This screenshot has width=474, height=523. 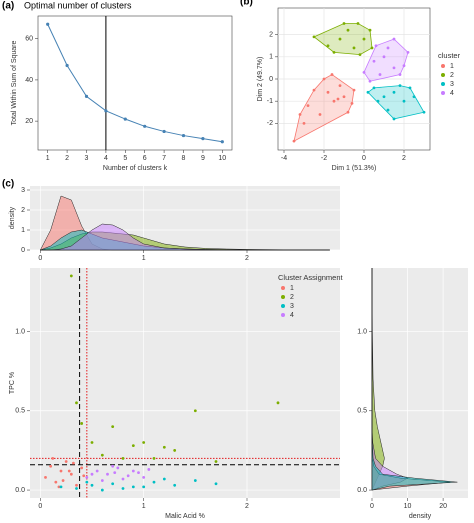 I want to click on x-tick-label: 7, so click(x=164, y=158).